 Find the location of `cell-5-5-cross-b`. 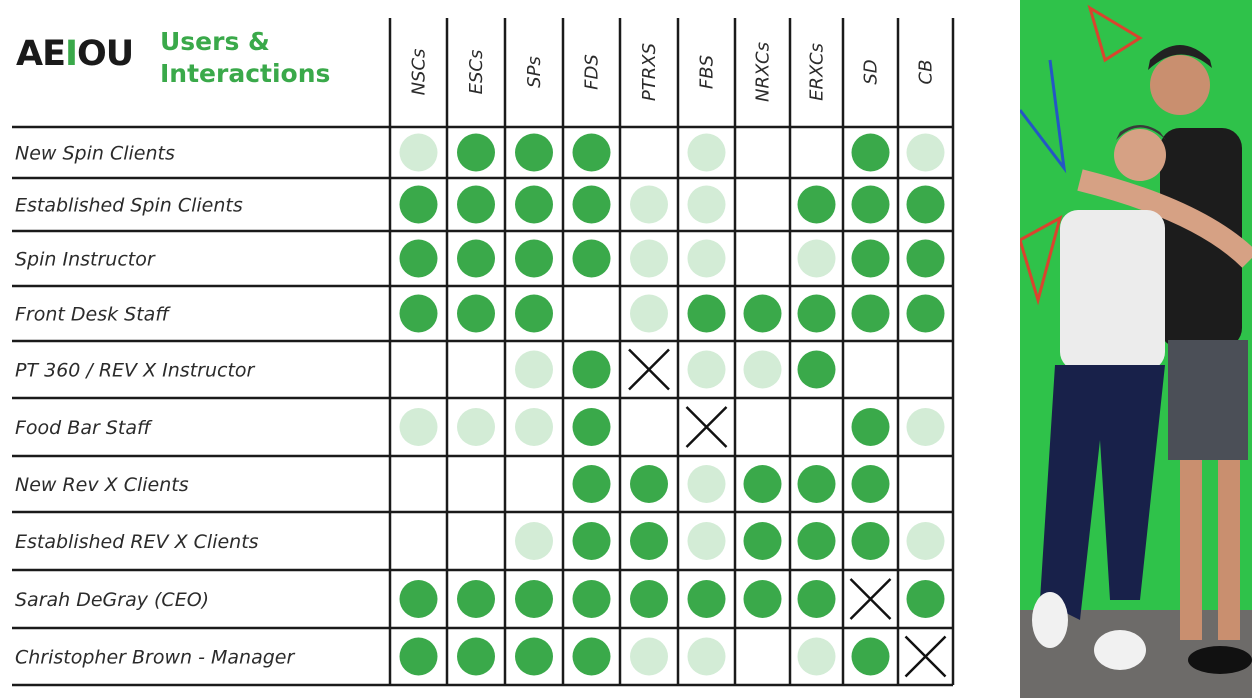

cell-5-5-cross-b is located at coordinates (706, 427).